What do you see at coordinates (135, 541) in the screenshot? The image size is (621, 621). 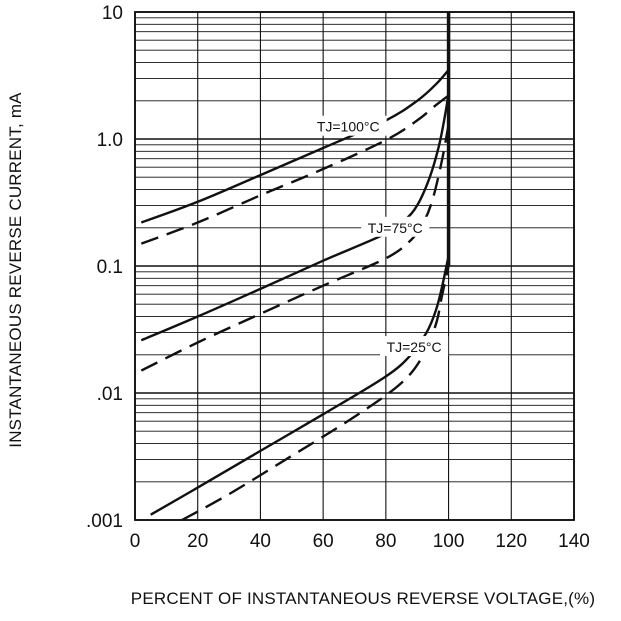 I see `x-tick-label: 0` at bounding box center [135, 541].